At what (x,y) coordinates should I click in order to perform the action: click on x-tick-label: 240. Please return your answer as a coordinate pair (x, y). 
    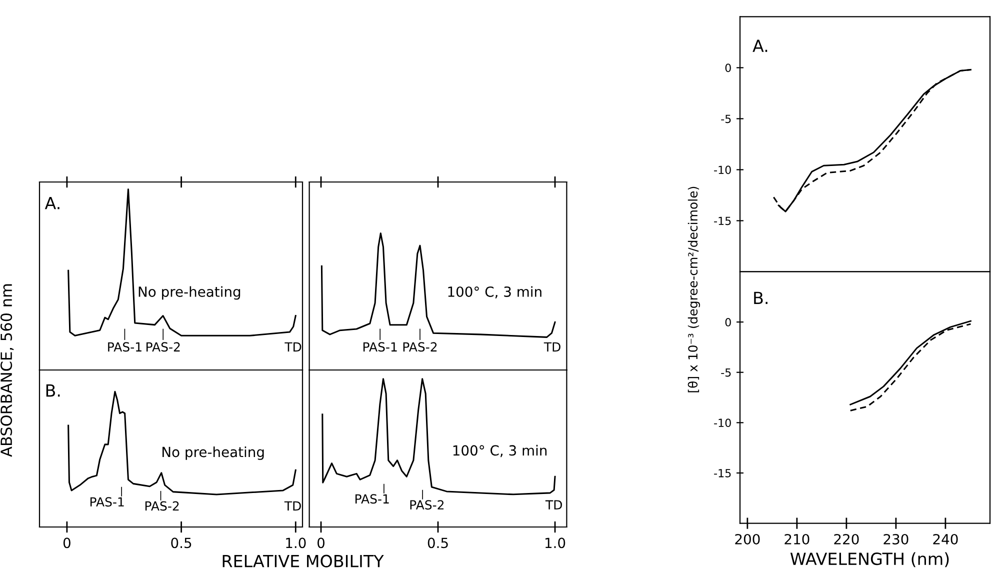
    Looking at the image, I should click on (945, 539).